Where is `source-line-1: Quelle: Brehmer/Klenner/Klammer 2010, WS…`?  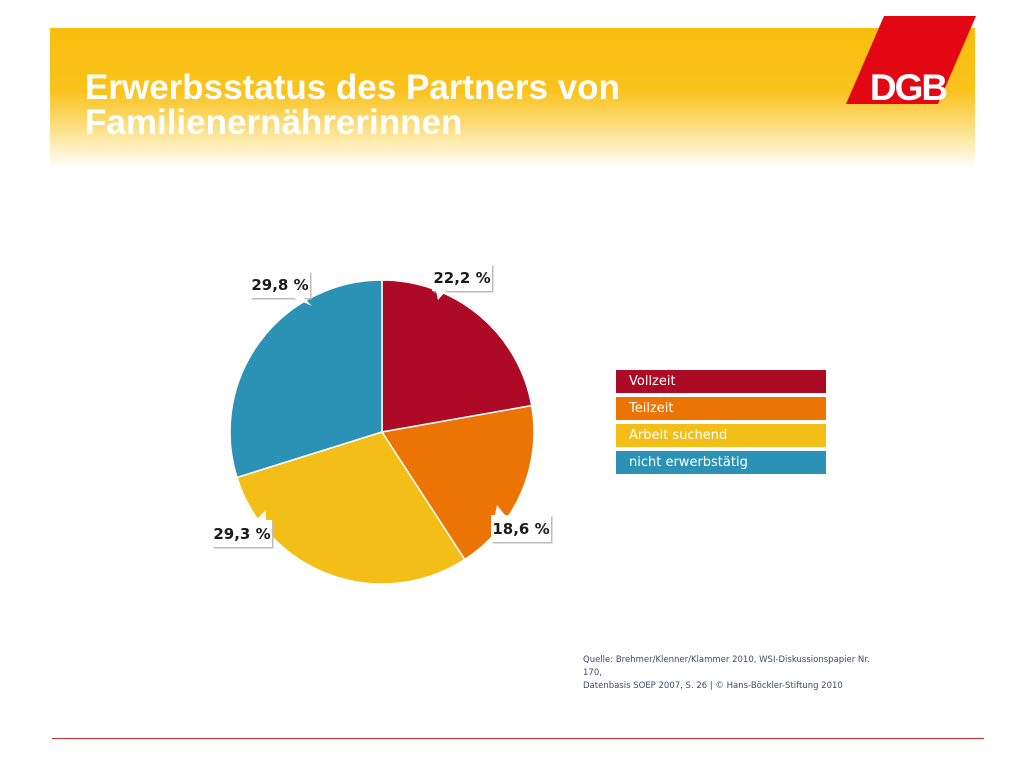
source-line-1: Quelle: Brehmer/Klenner/Klammer 2010, WS… is located at coordinates (726, 666).